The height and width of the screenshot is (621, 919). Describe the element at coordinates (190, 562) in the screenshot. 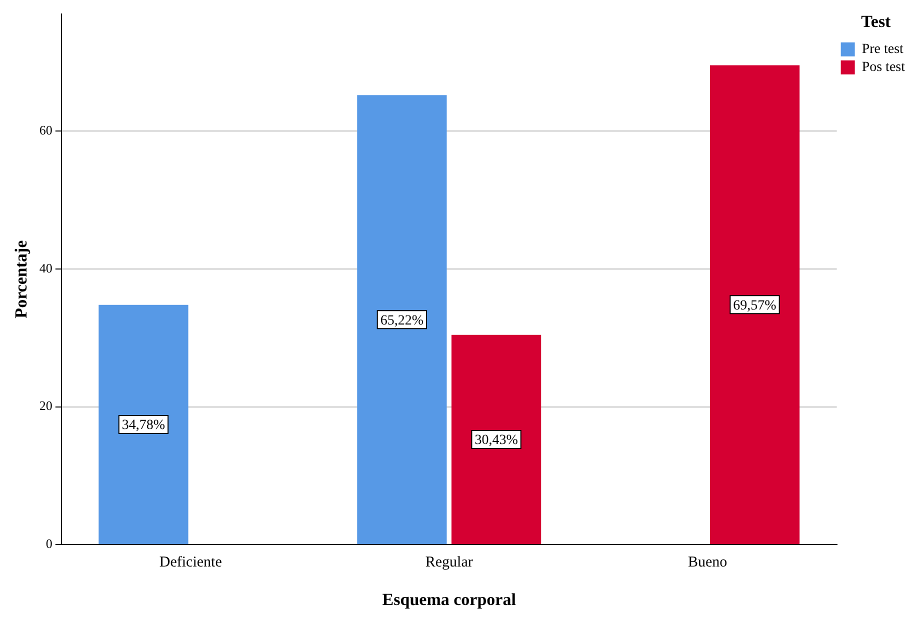

I see `x-tick-label: Deficiente` at that location.